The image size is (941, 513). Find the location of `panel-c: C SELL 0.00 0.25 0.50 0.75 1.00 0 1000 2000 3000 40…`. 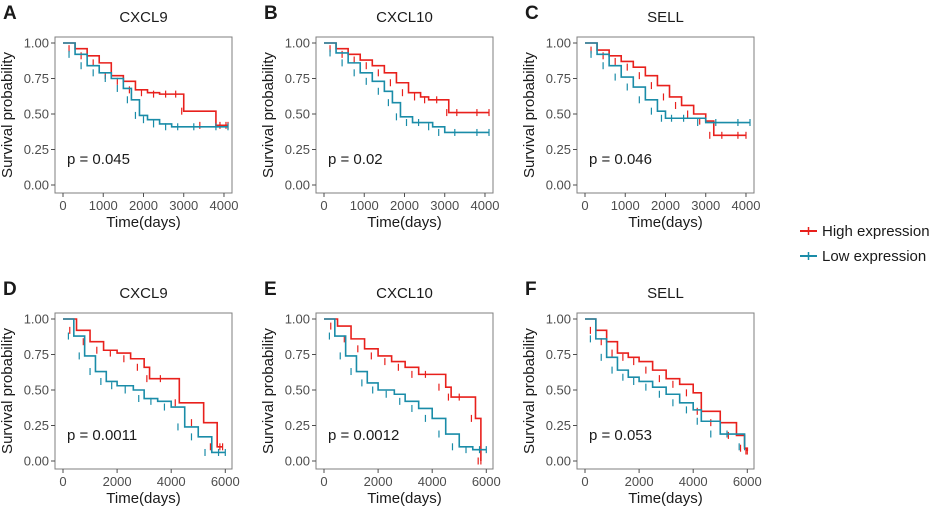

panel-c: C SELL 0.00 0.25 0.50 0.75 1.00 0 1000 2000 3000 40… is located at coordinates (640, 117).